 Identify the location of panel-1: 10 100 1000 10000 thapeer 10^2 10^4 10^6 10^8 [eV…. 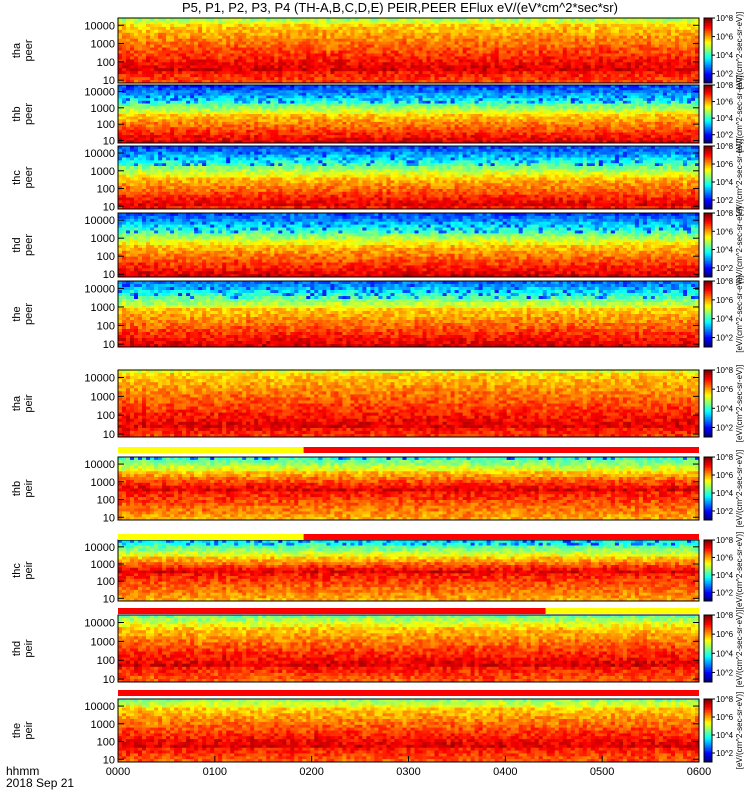
(377, 51).